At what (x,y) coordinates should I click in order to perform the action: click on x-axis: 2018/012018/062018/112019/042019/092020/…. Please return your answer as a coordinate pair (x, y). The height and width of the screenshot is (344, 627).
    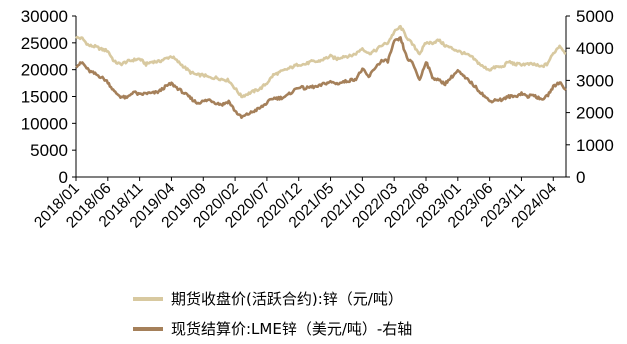
    Looking at the image, I should click on (298, 203).